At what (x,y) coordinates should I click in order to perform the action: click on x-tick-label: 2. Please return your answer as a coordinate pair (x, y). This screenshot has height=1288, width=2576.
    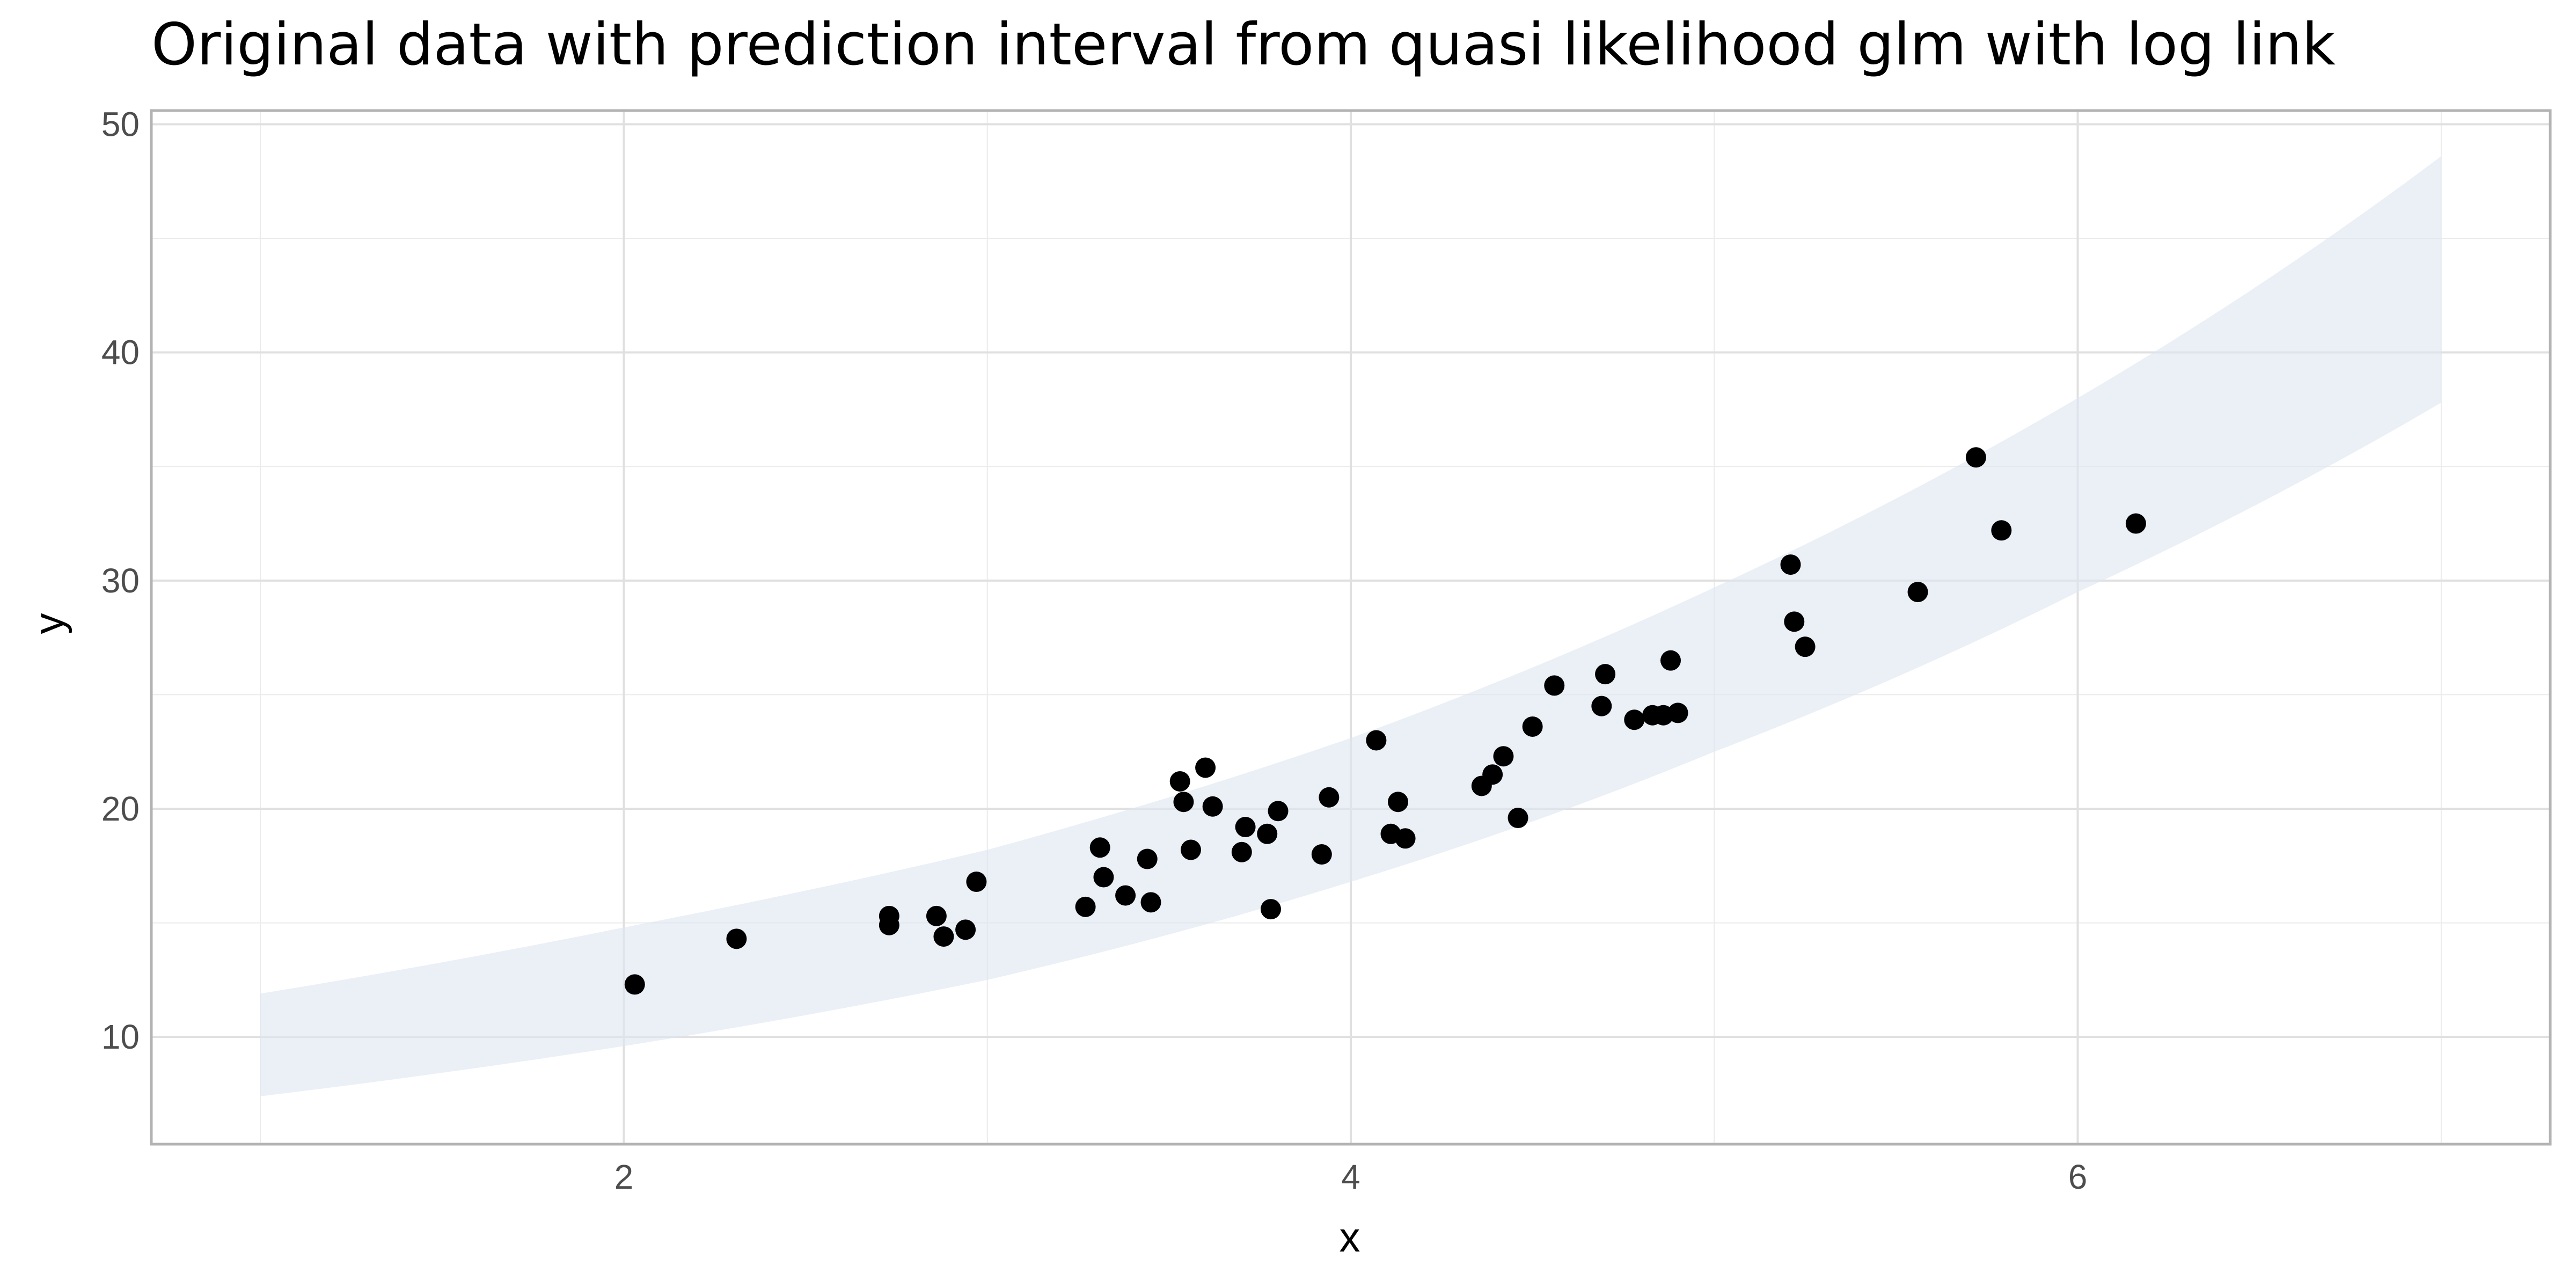
    Looking at the image, I should click on (624, 1177).